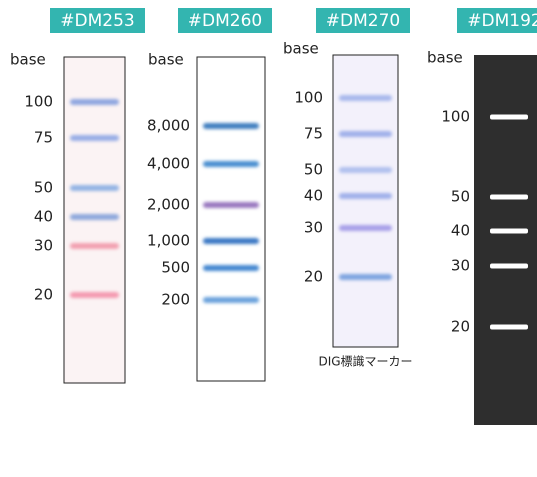  Describe the element at coordinates (168, 164) in the screenshot. I see `size-label: 4,000` at that location.